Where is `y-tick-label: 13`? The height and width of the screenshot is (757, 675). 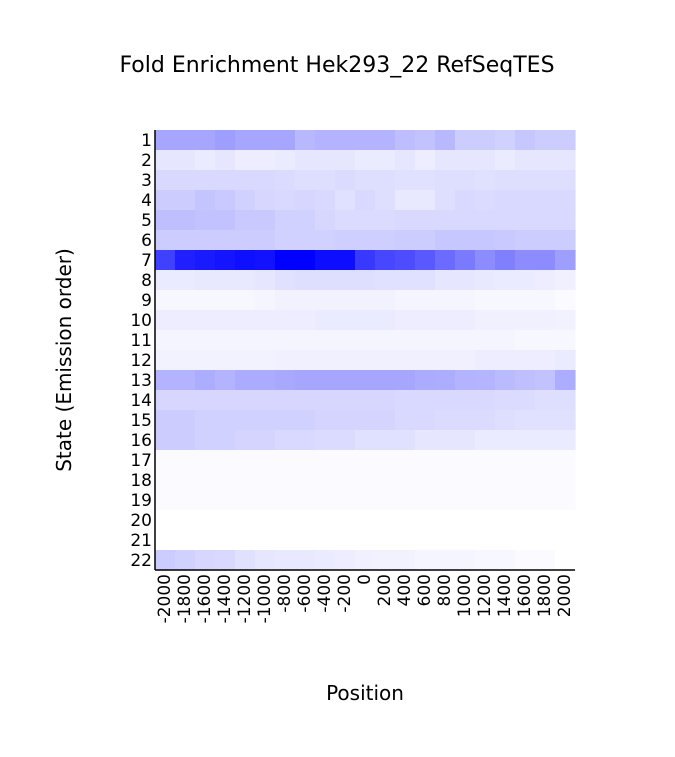
y-tick-label: 13 is located at coordinates (141, 381).